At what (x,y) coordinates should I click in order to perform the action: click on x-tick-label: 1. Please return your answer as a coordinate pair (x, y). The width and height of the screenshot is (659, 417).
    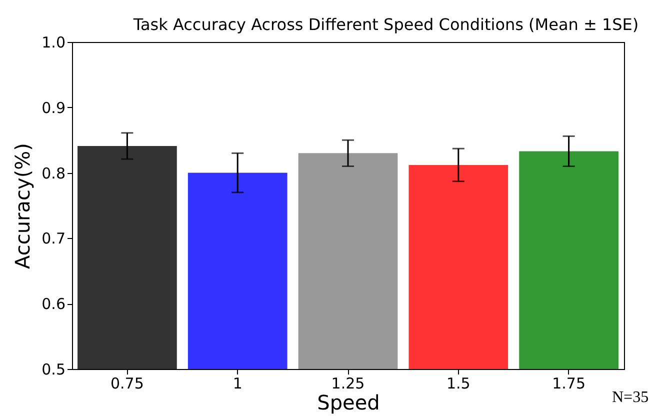
    Looking at the image, I should click on (237, 383).